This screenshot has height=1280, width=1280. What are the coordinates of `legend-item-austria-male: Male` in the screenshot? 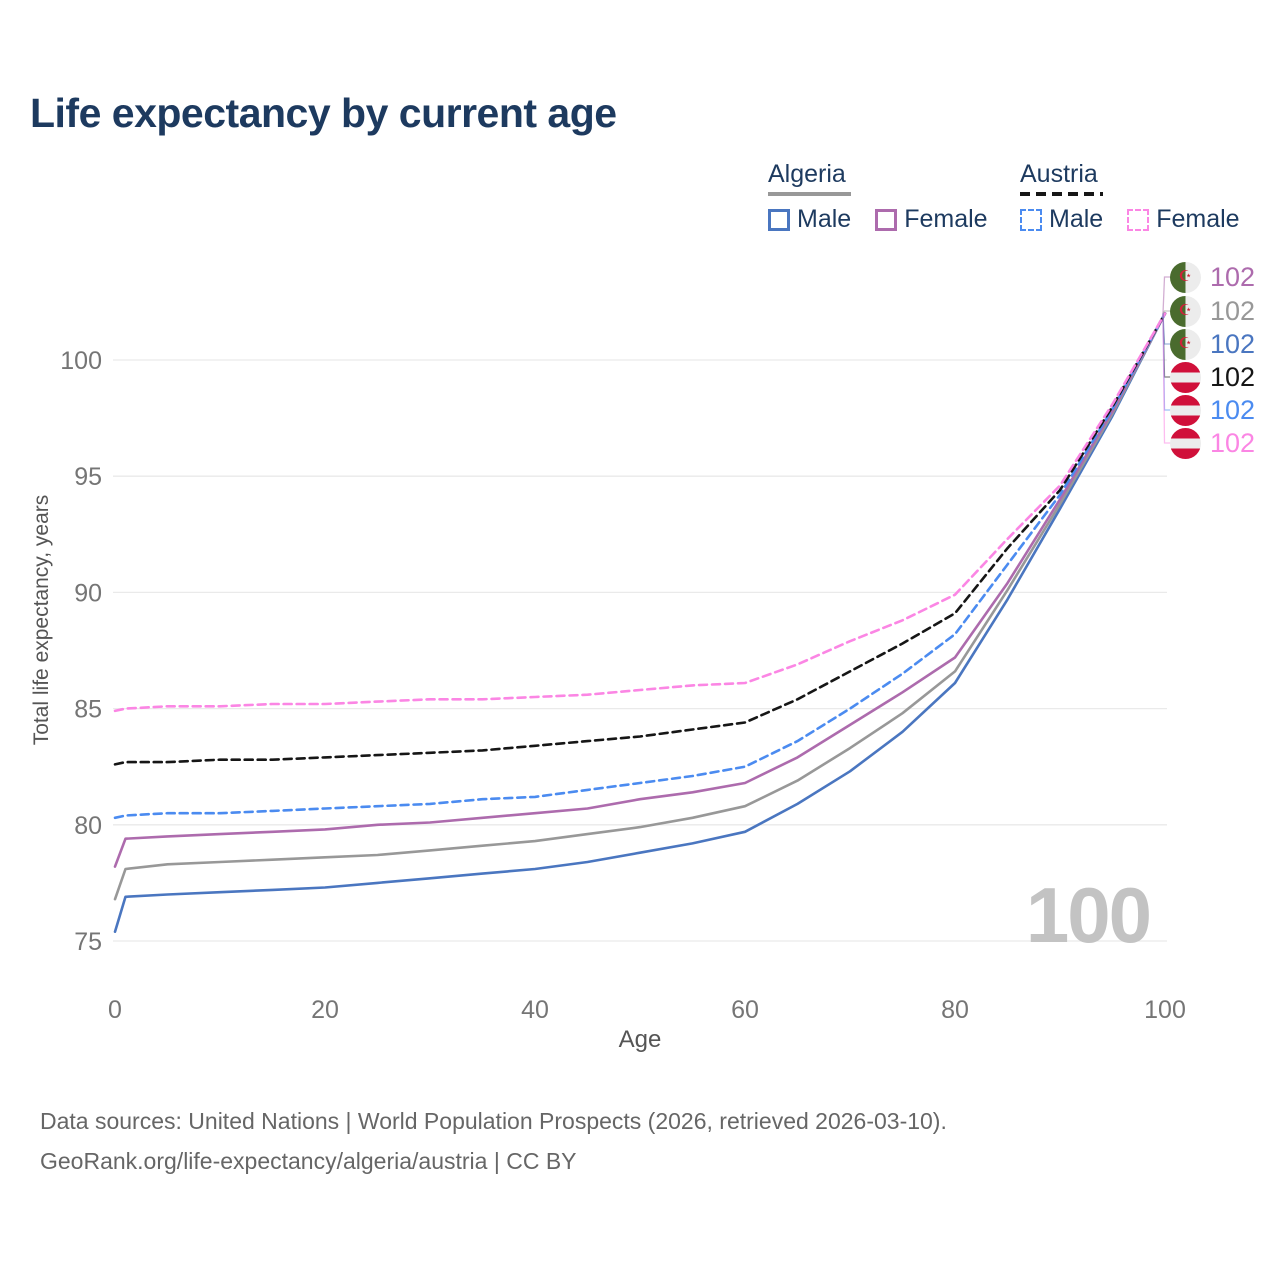 It's located at (1061, 219).